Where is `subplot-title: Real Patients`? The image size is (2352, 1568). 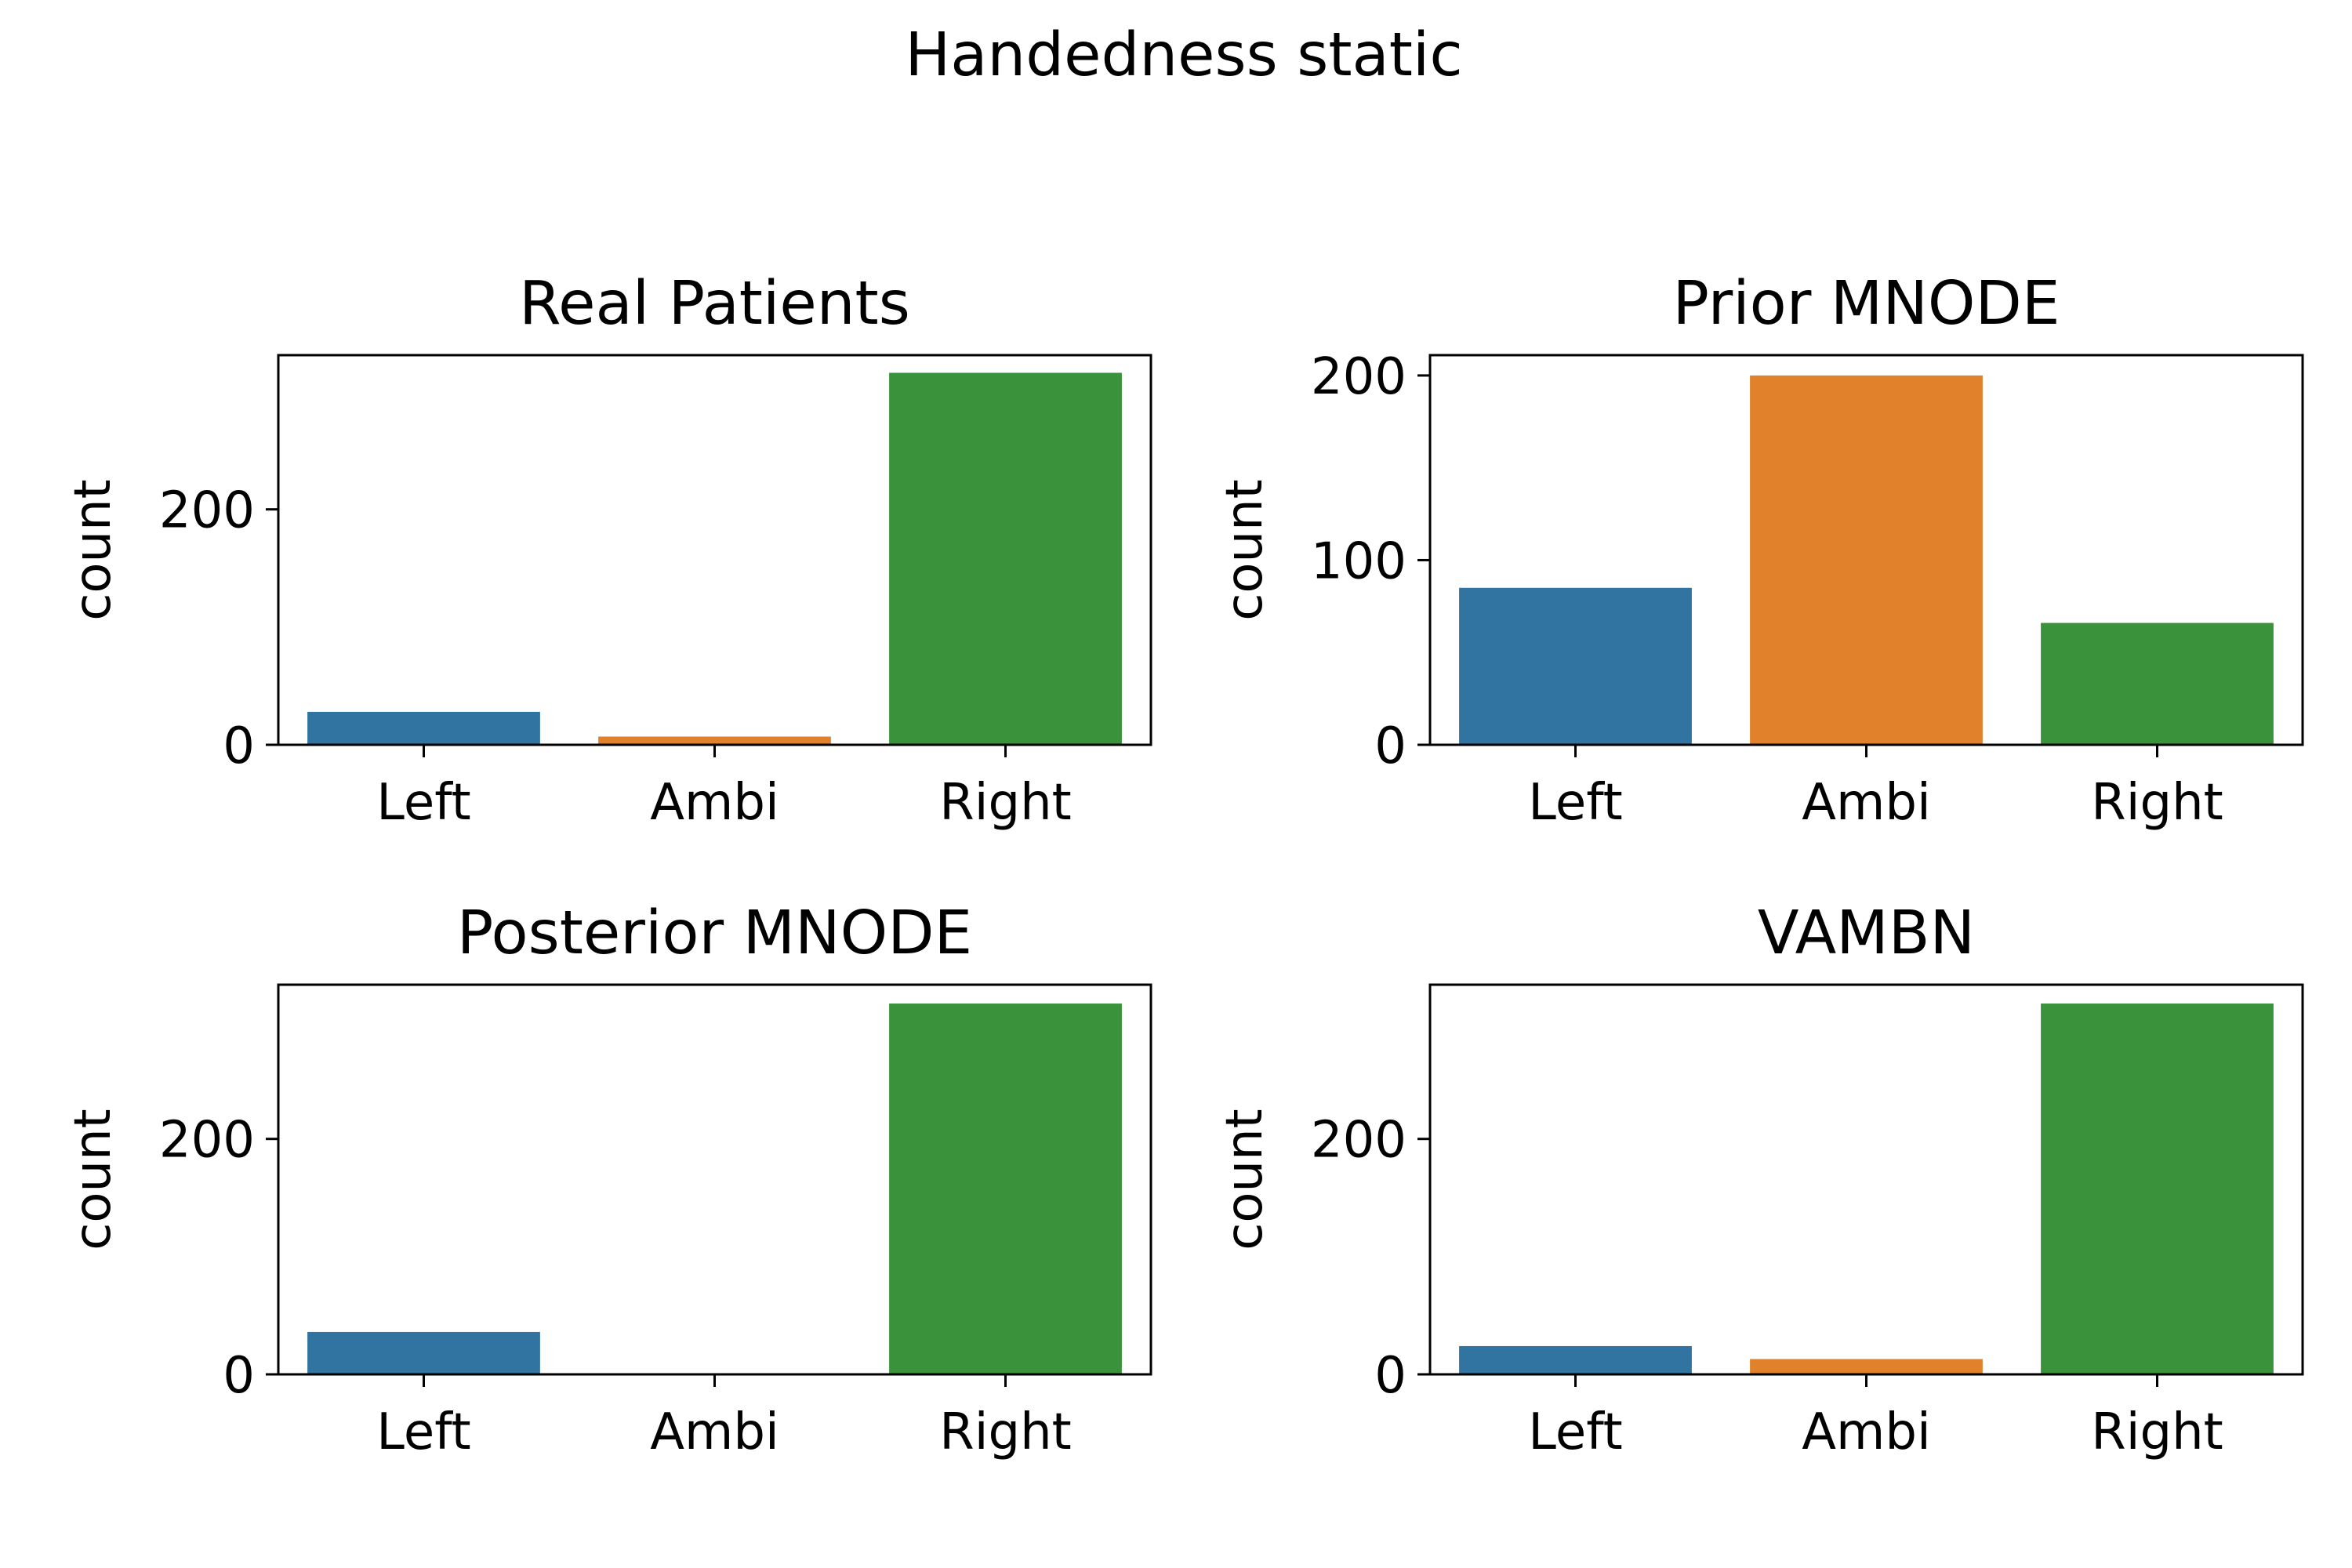 subplot-title: Real Patients is located at coordinates (714, 304).